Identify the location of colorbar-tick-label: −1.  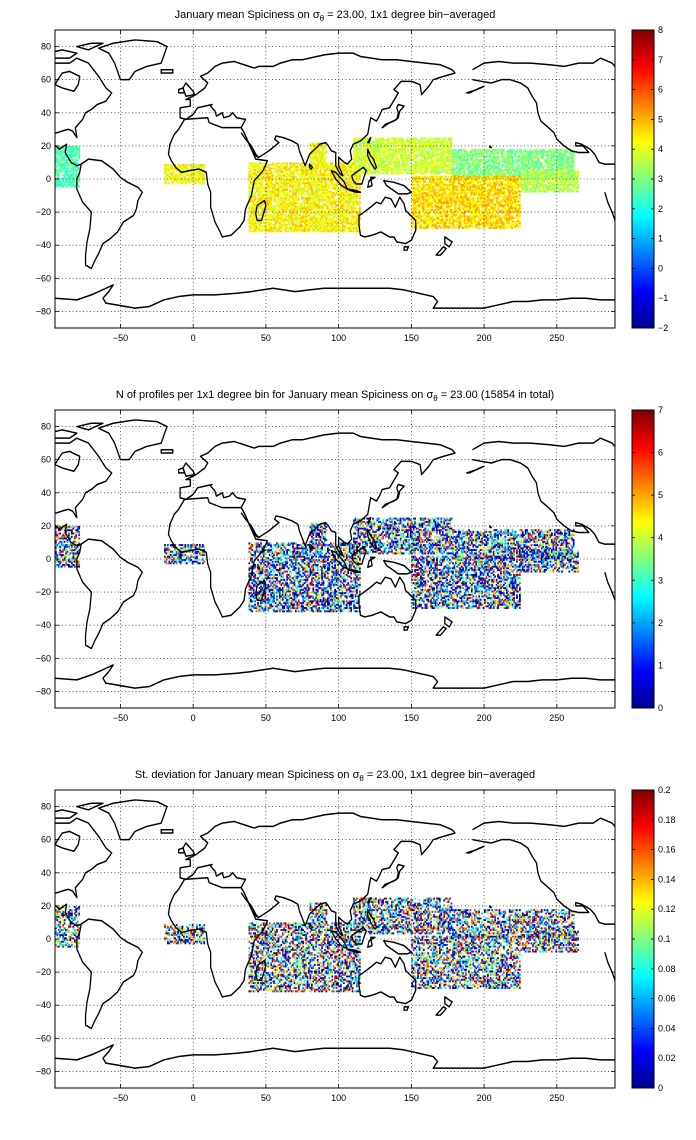
(663, 298).